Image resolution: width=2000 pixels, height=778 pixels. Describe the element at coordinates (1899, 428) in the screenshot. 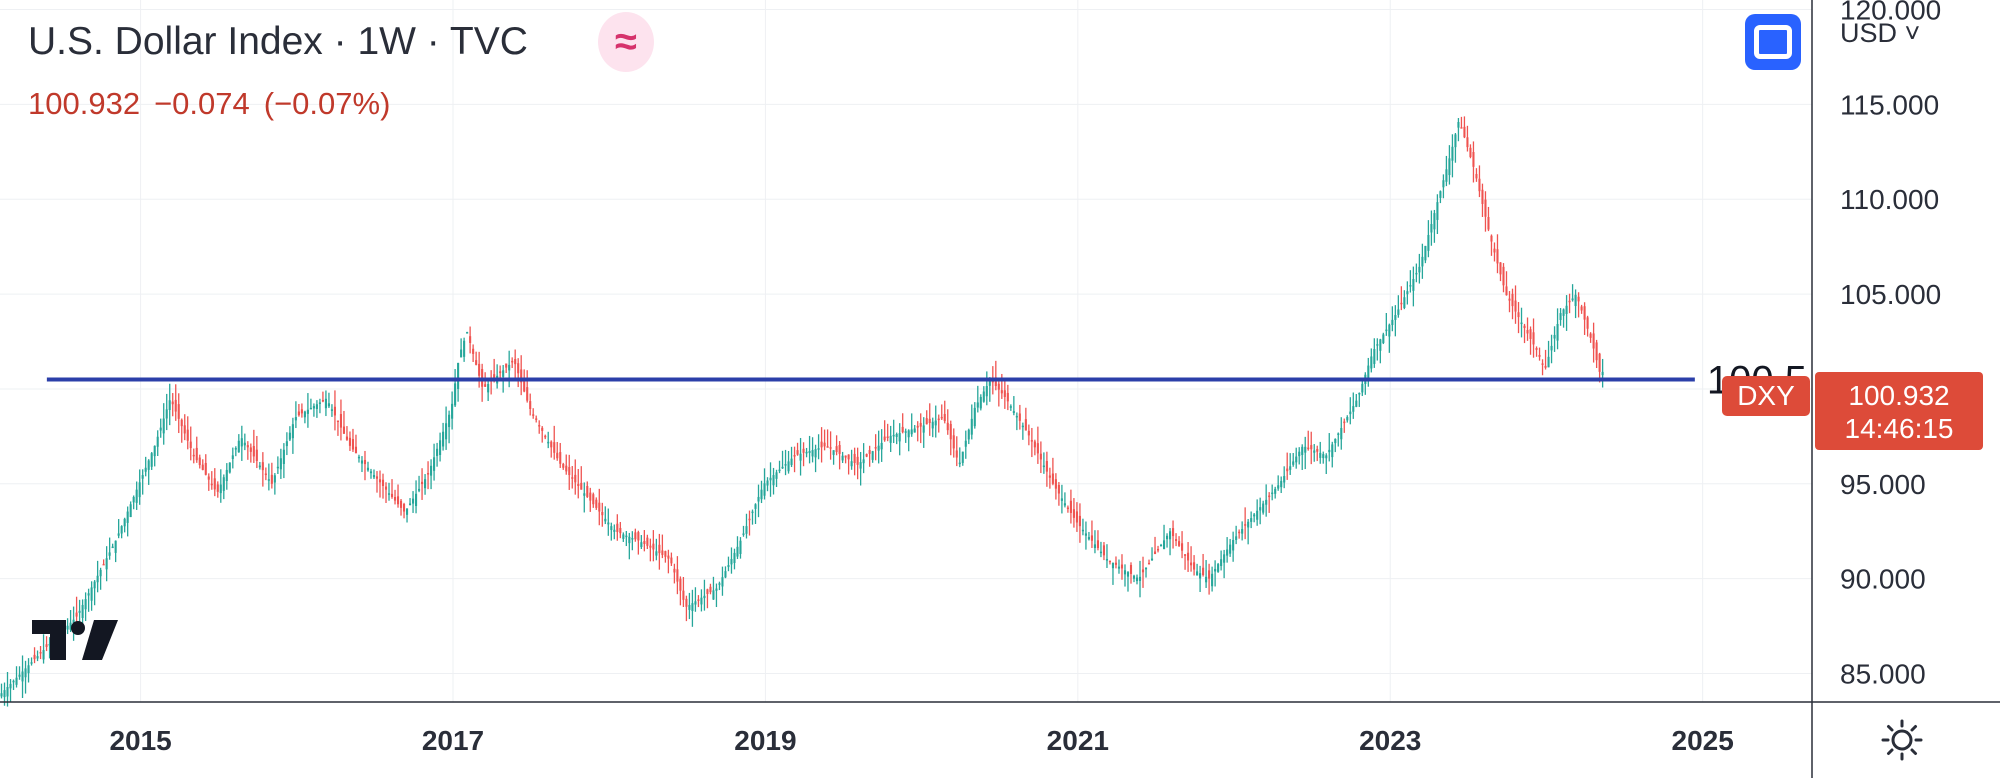

I see `bar-countdown: 14:46:15` at that location.